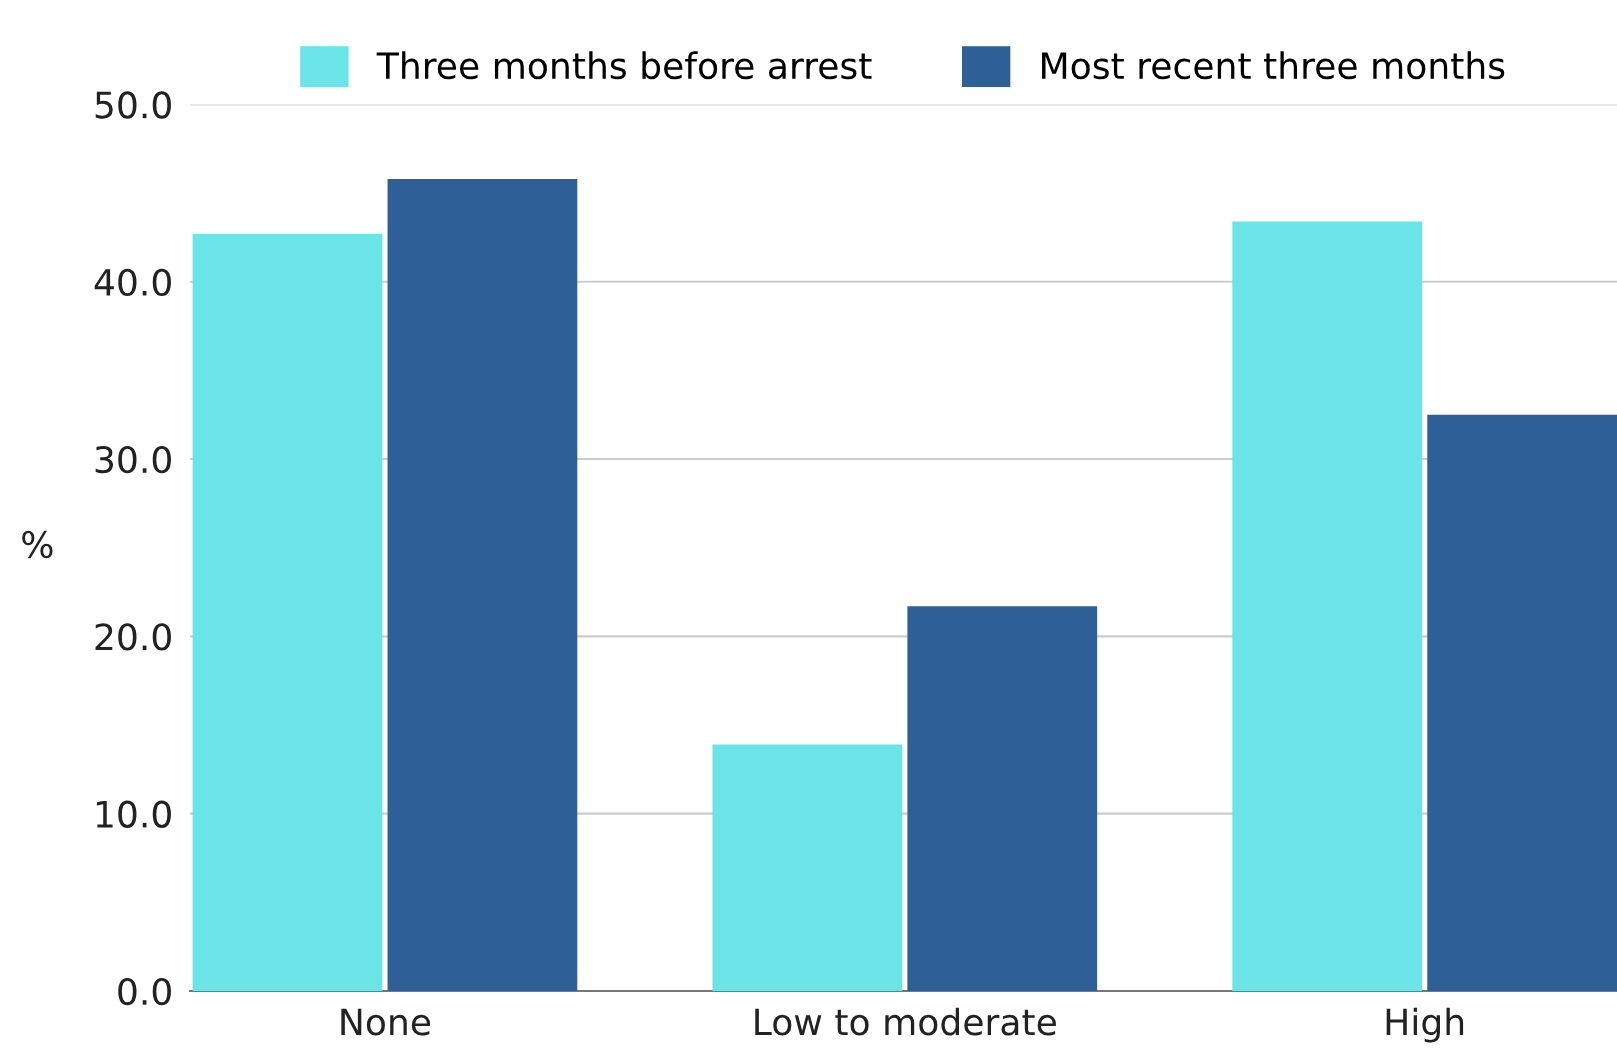 The height and width of the screenshot is (1055, 1617). I want to click on y-tick-label: 40.0, so click(132, 282).